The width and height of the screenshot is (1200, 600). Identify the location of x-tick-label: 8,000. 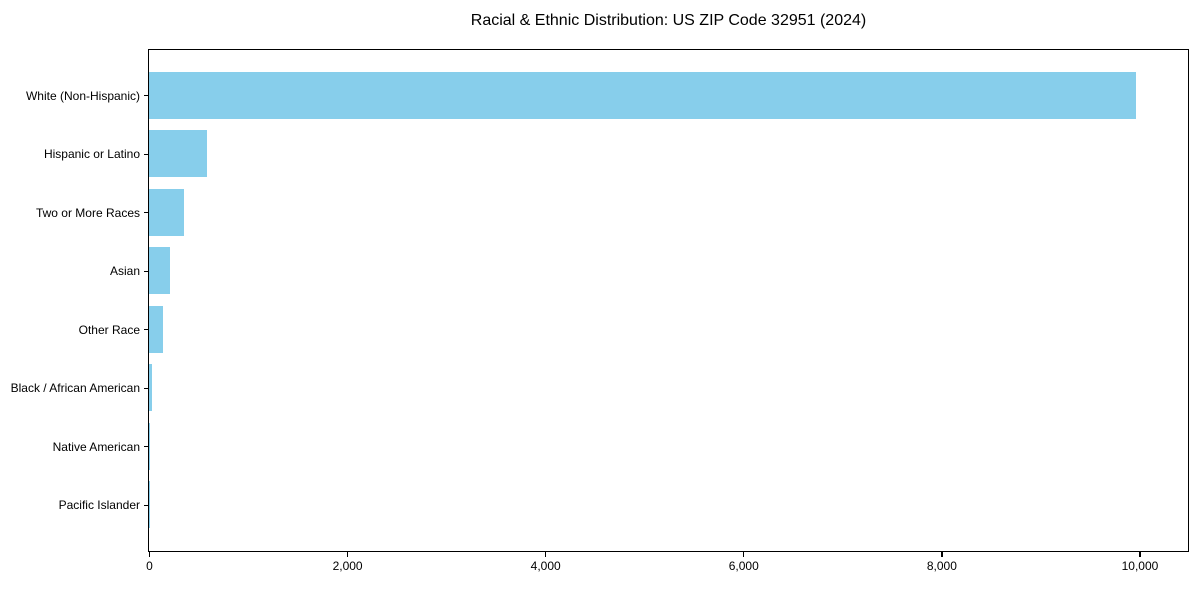
(941, 566).